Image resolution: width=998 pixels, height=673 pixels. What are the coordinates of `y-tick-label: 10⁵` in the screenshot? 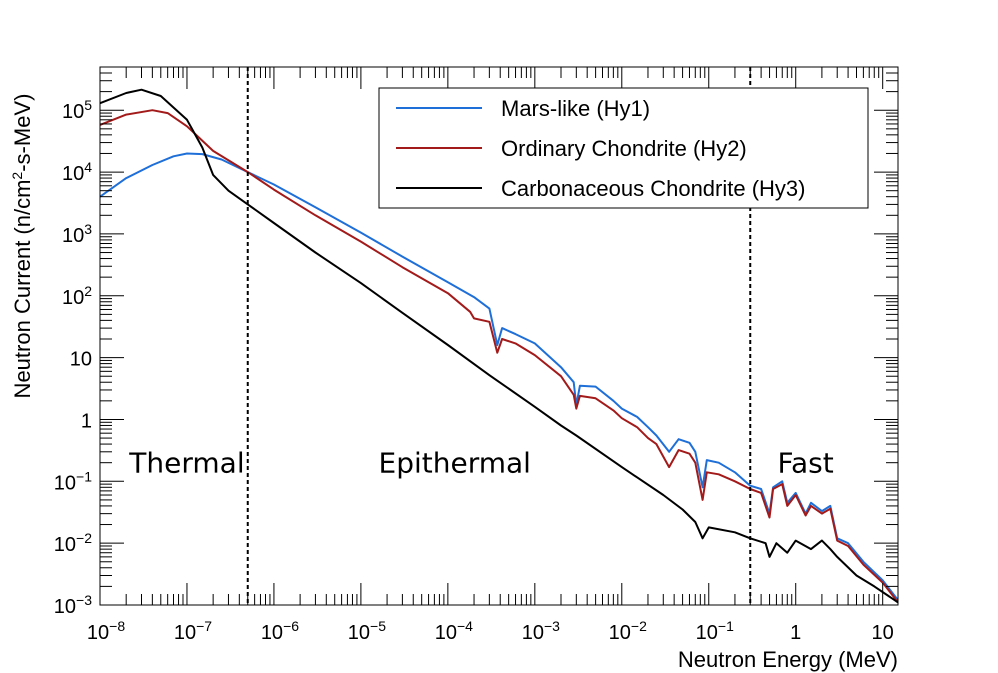 It's located at (77, 110).